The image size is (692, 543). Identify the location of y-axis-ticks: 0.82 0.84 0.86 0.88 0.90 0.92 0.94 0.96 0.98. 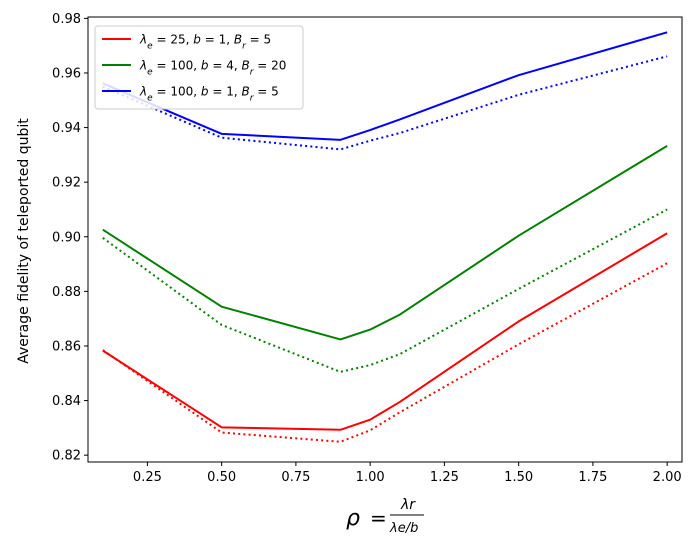
(70, 238).